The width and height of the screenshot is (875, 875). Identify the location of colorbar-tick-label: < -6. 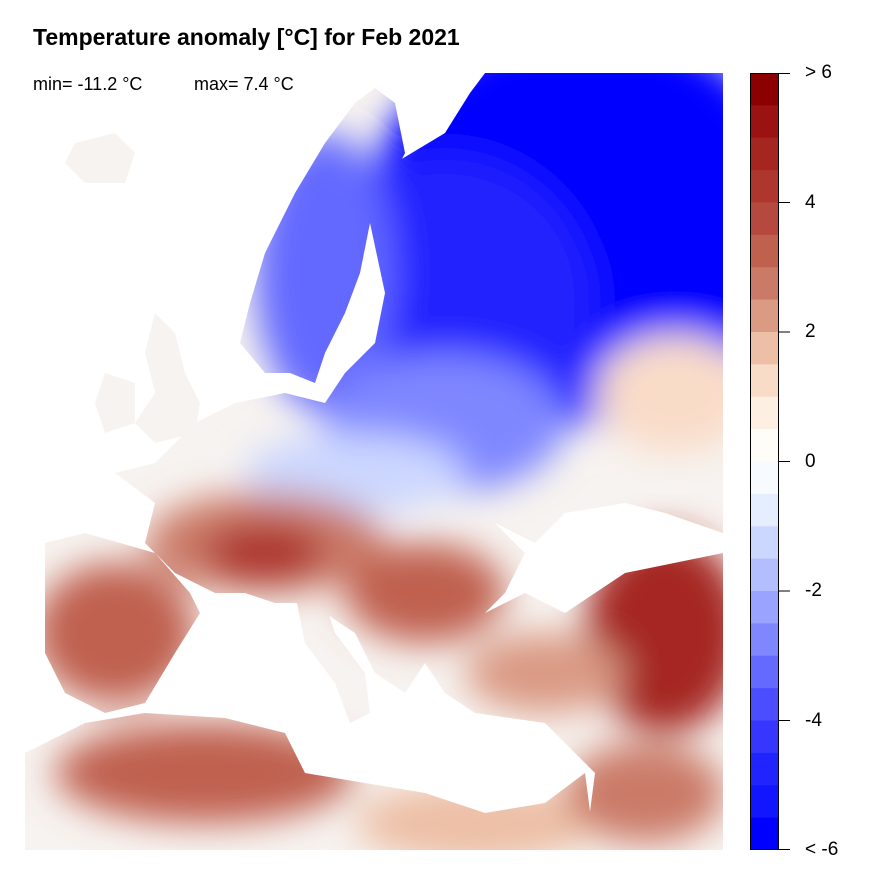
(822, 849).